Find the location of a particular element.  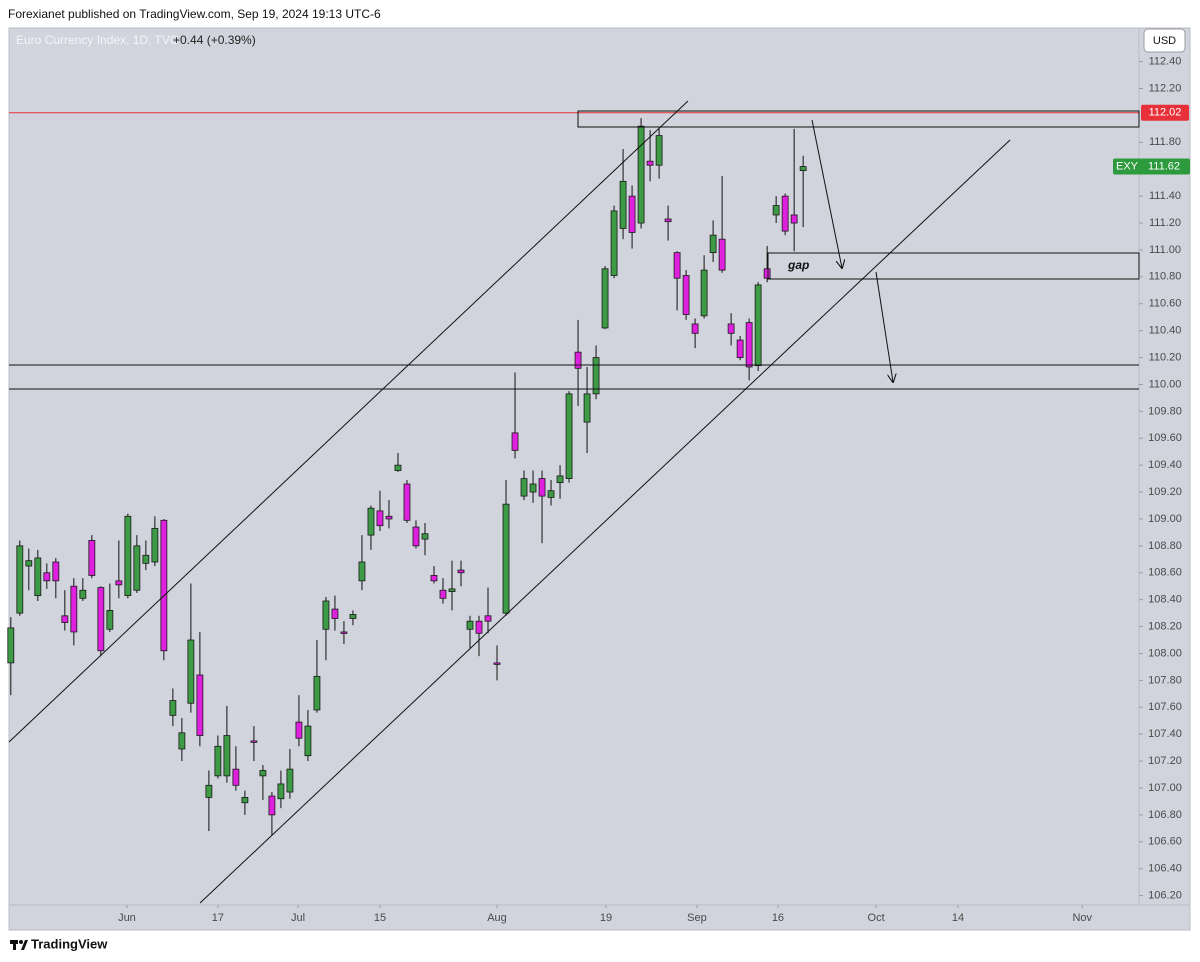

y-tick-label: 109.20 is located at coordinates (1165, 492).